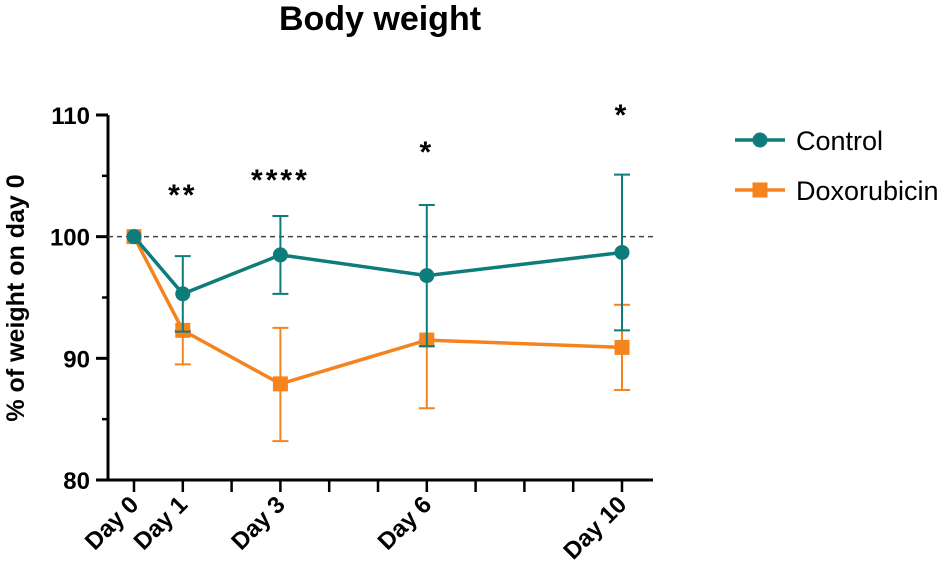  I want to click on significance-annotations: ** ******, so click(399, 155).